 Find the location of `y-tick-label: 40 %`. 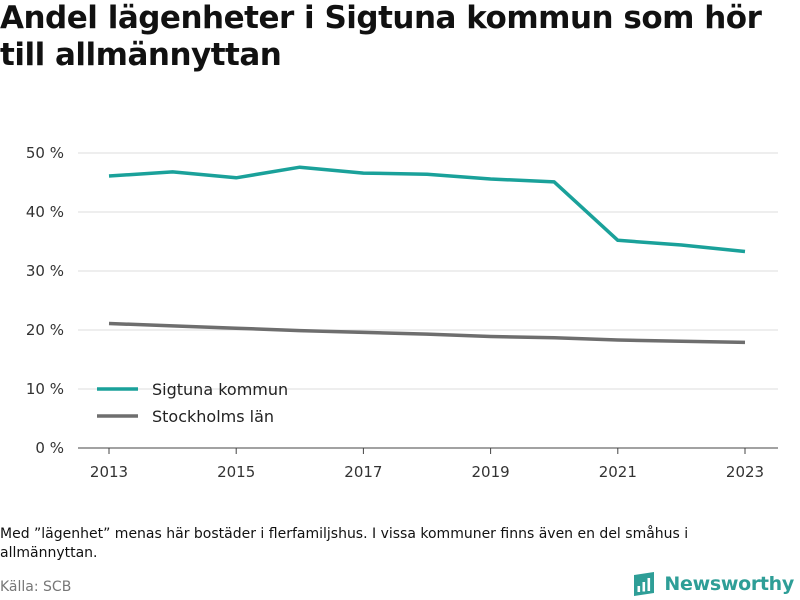

y-tick-label: 40 % is located at coordinates (45, 212).